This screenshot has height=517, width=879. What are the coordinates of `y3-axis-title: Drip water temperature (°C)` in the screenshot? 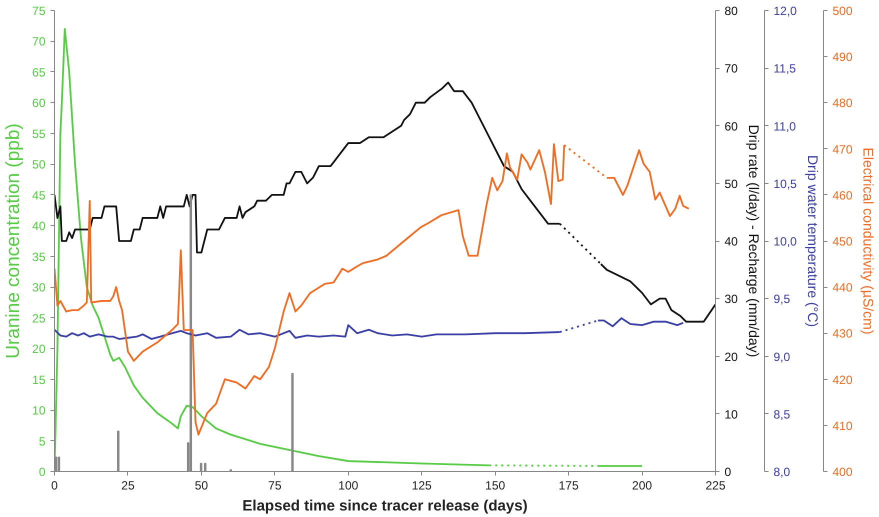 It's located at (812, 241).